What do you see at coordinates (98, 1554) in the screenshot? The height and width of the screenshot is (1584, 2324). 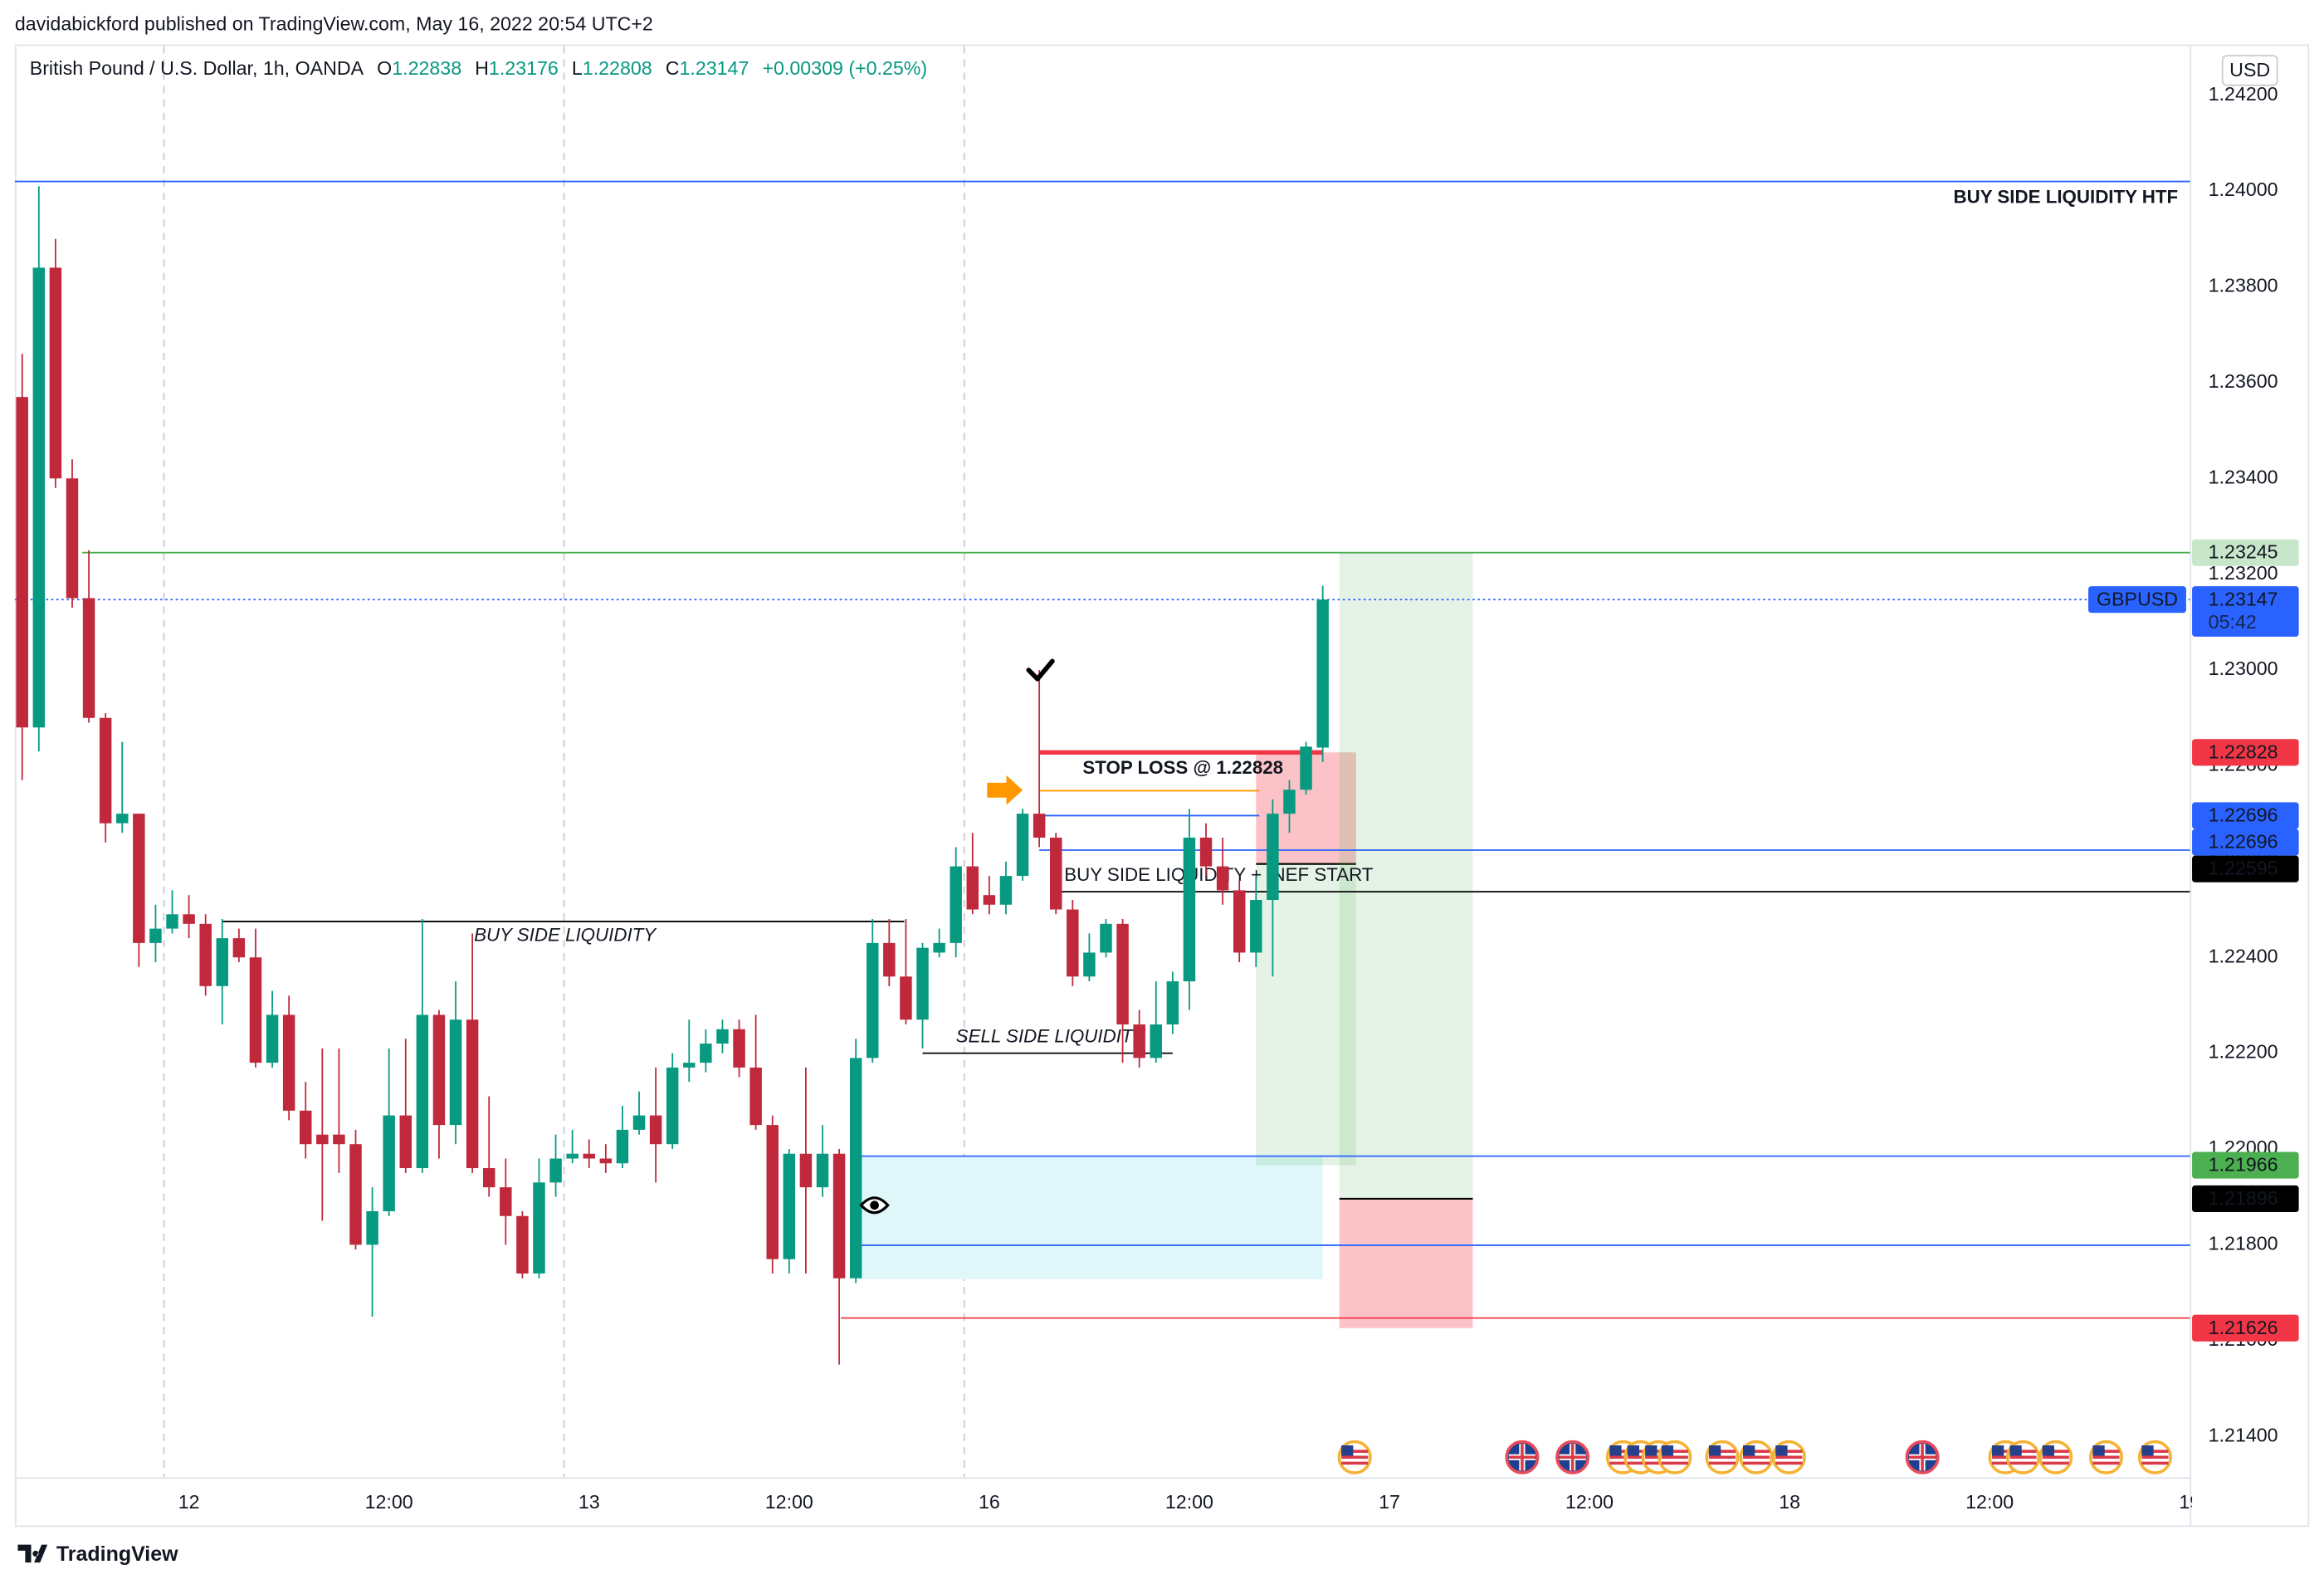 I see `brand-logo: TradingView` at bounding box center [98, 1554].